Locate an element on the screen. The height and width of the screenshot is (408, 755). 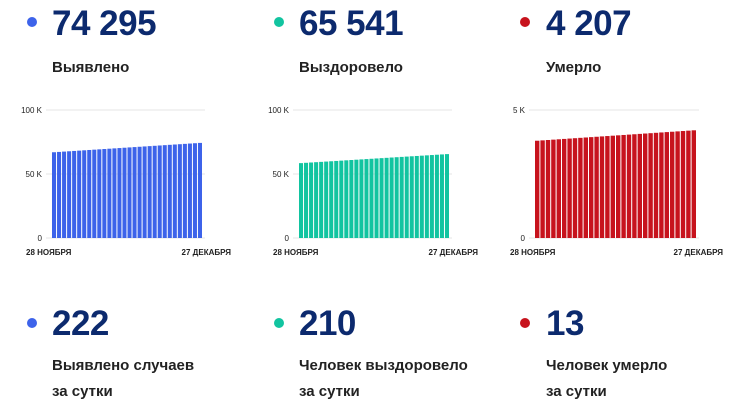
daily-recovered-dot is located at coordinates (279, 323).